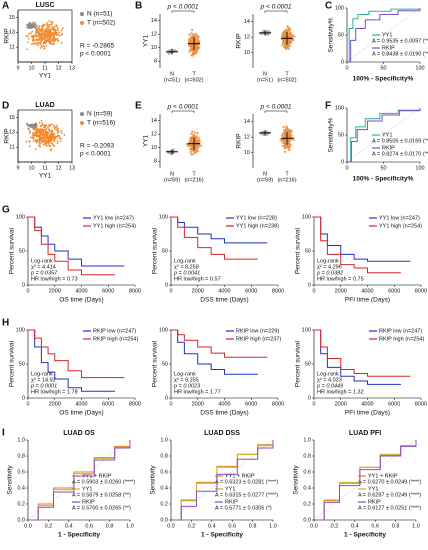  Describe the element at coordinates (72, 68) in the screenshot. I see `x-tick-label: 13` at that location.